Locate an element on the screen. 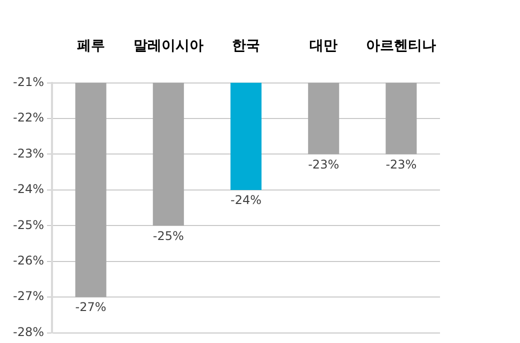  y-tick-label: -24% is located at coordinates (28, 189).